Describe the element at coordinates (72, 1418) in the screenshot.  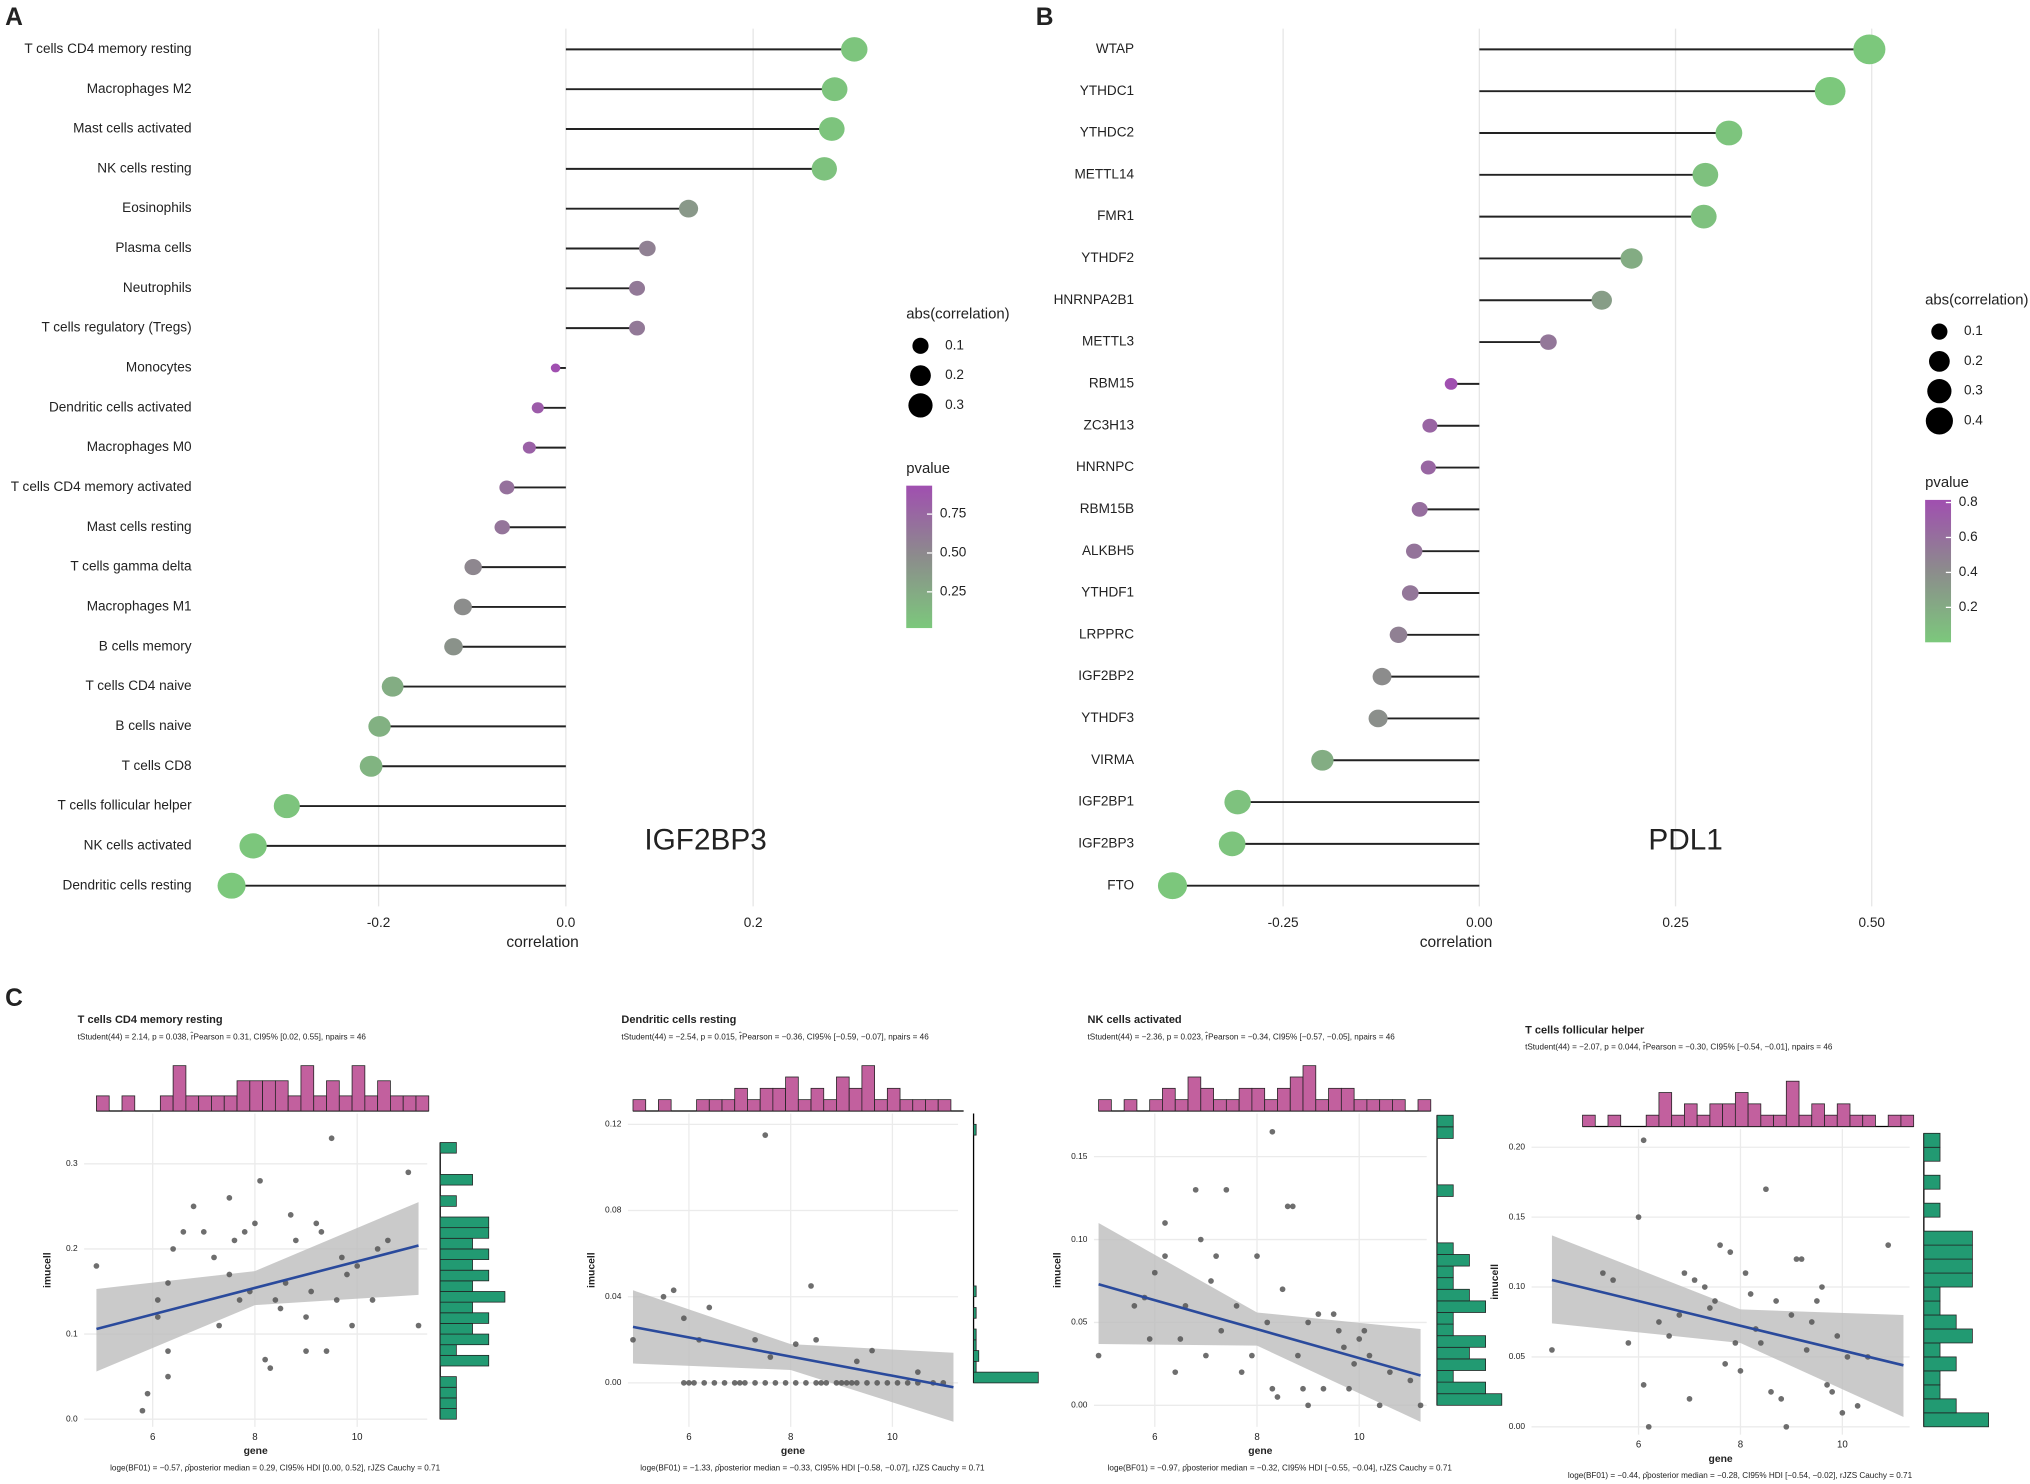
I see `y-tick-label: 0.0` at that location.